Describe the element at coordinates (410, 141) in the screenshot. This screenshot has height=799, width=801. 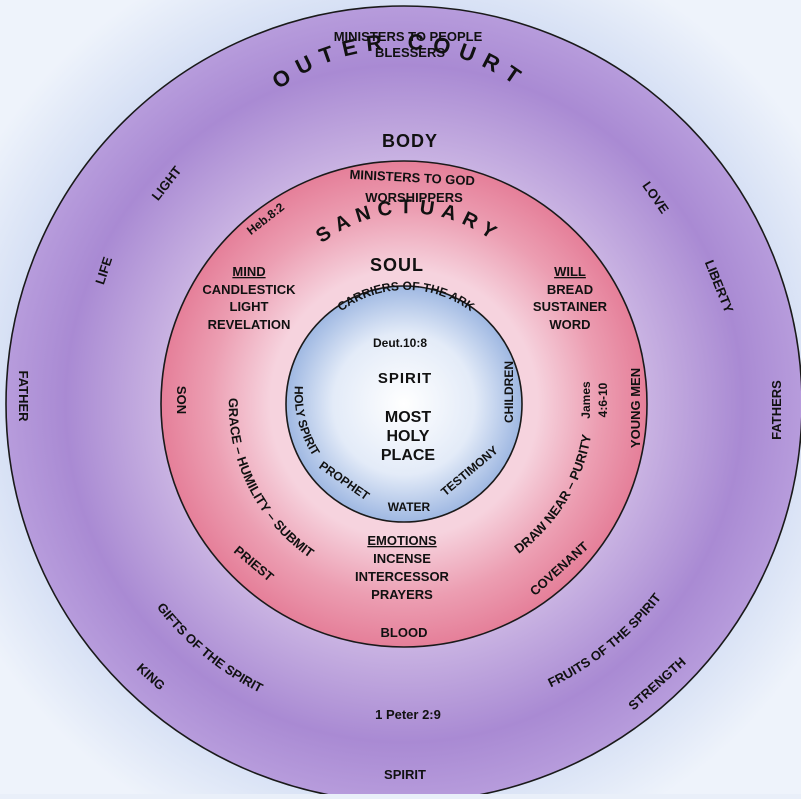
I see `body-label: BODY` at that location.